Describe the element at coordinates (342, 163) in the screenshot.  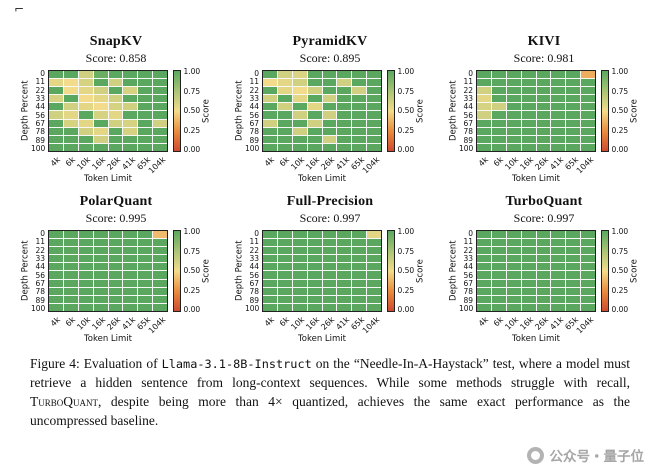
I see `x-tick: 41k` at that location.